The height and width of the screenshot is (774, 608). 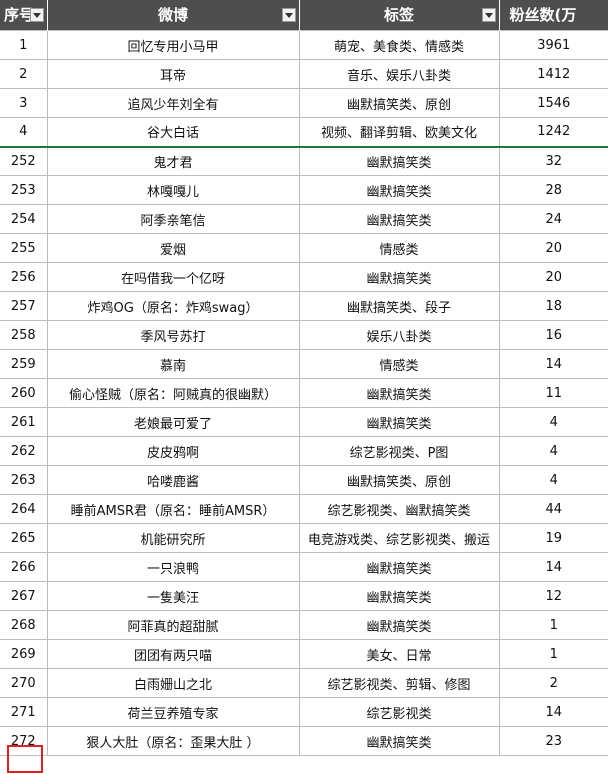 I want to click on cell-followers: 28, so click(x=553, y=190).